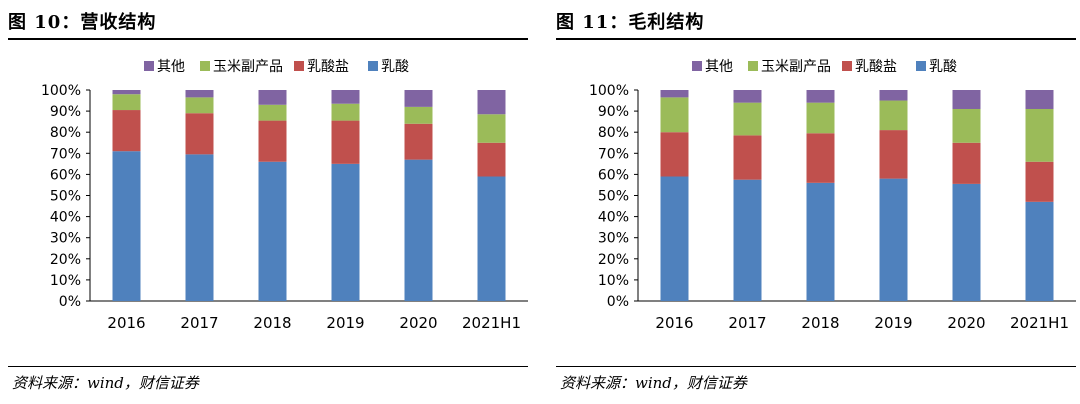  I want to click on legend-item: 玉米副产品, so click(241, 67).